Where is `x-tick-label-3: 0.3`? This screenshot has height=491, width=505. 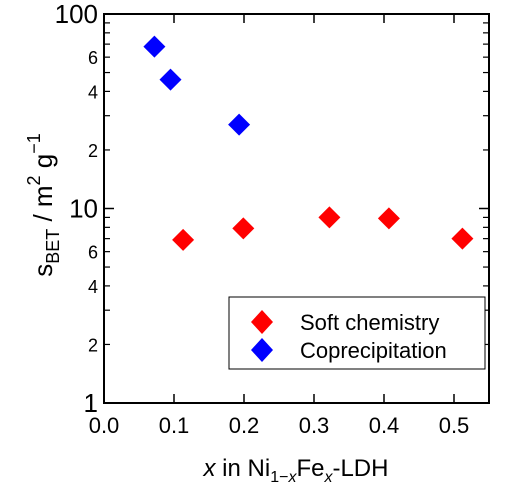
x-tick-label-3: 0.3 is located at coordinates (314, 425).